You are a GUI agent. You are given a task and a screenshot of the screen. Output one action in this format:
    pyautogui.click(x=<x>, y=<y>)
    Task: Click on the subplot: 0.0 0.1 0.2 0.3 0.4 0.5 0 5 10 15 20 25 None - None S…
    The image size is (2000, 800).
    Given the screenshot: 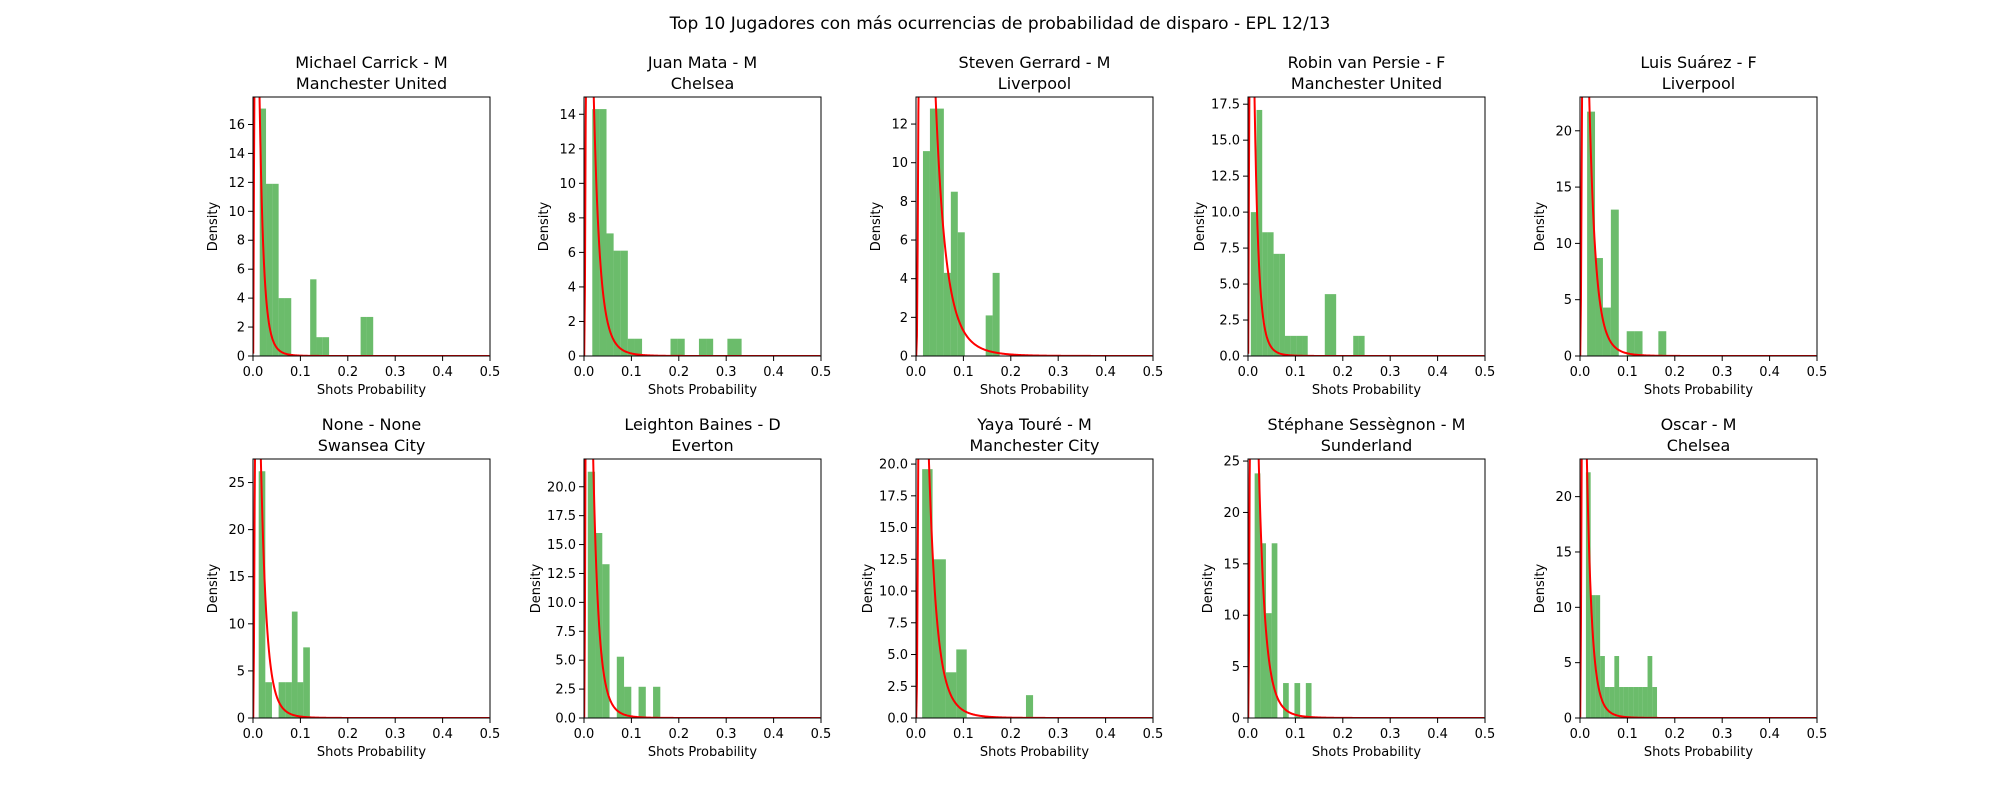 What is the action you would take?
    pyautogui.click(x=353, y=587)
    